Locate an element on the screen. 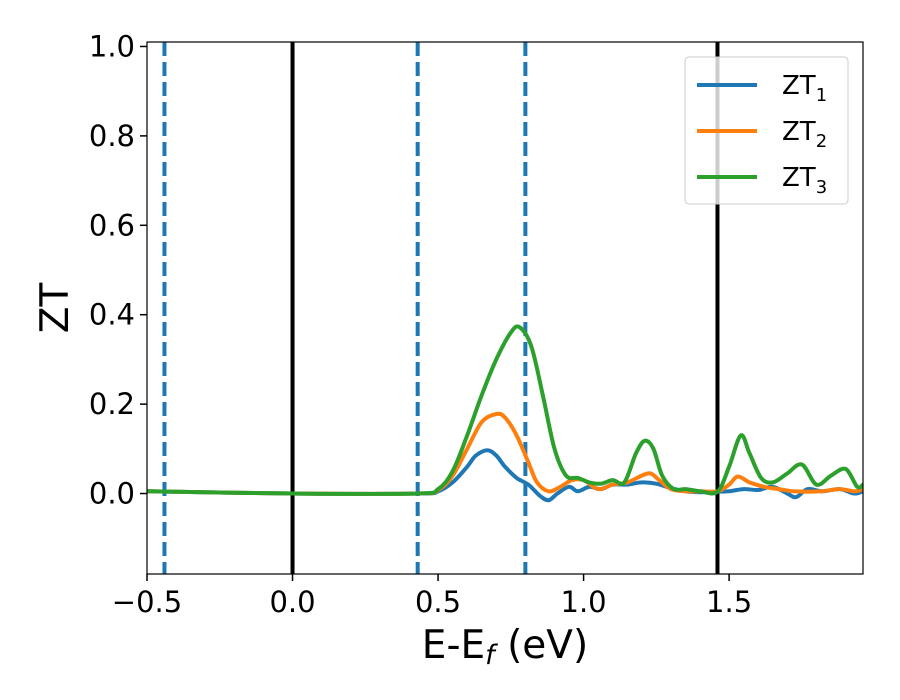  y-axis-ticks: 0.0 0.2 0.4 0.6 0.8 1.0 is located at coordinates (118, 270).